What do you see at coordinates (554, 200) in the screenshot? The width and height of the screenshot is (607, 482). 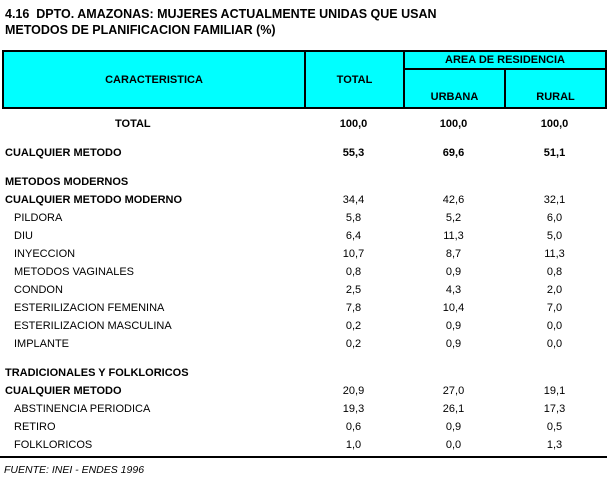 I see `cell-rural: 32,1` at bounding box center [554, 200].